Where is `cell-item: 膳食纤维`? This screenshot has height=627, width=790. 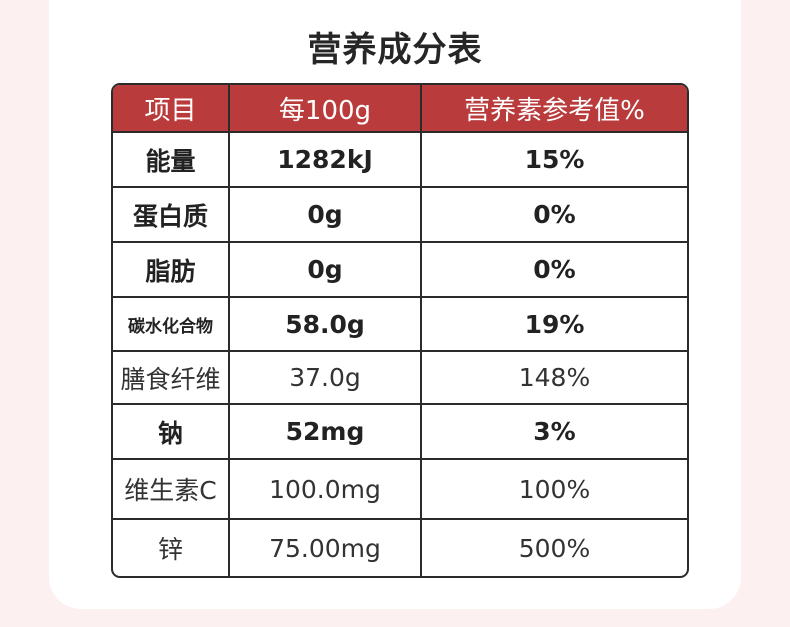 cell-item: 膳食纤维 is located at coordinates (171, 378).